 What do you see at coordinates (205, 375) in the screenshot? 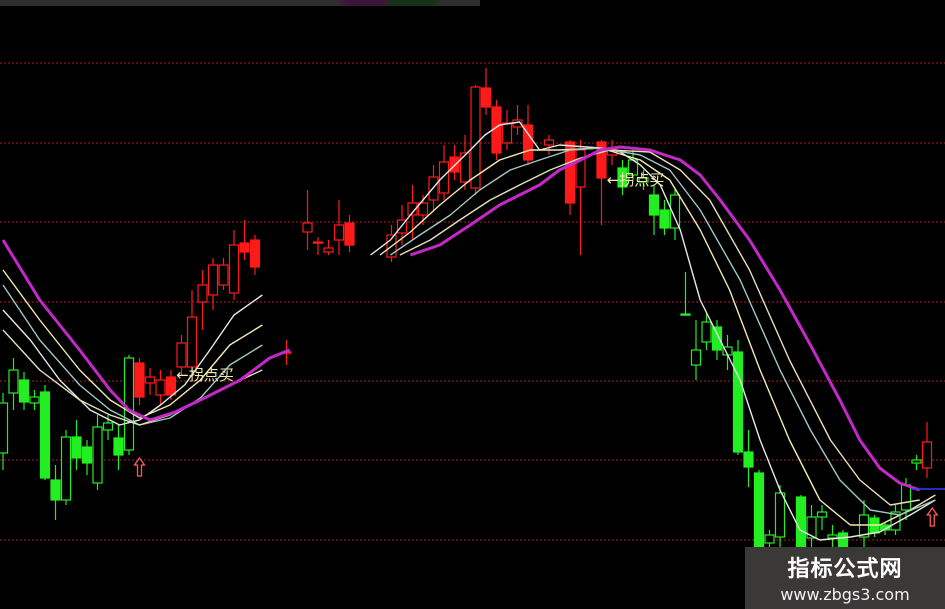
I see `buy-signal-label: ←拐点买` at bounding box center [205, 375].